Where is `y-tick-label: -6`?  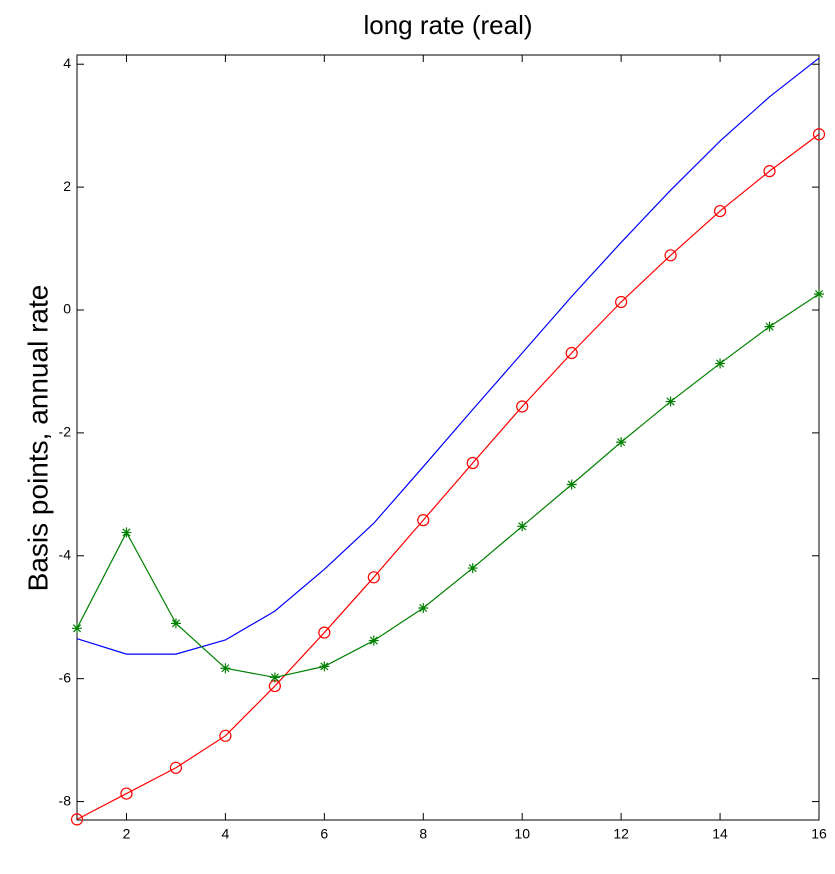 y-tick-label: -6 is located at coordinates (65, 677).